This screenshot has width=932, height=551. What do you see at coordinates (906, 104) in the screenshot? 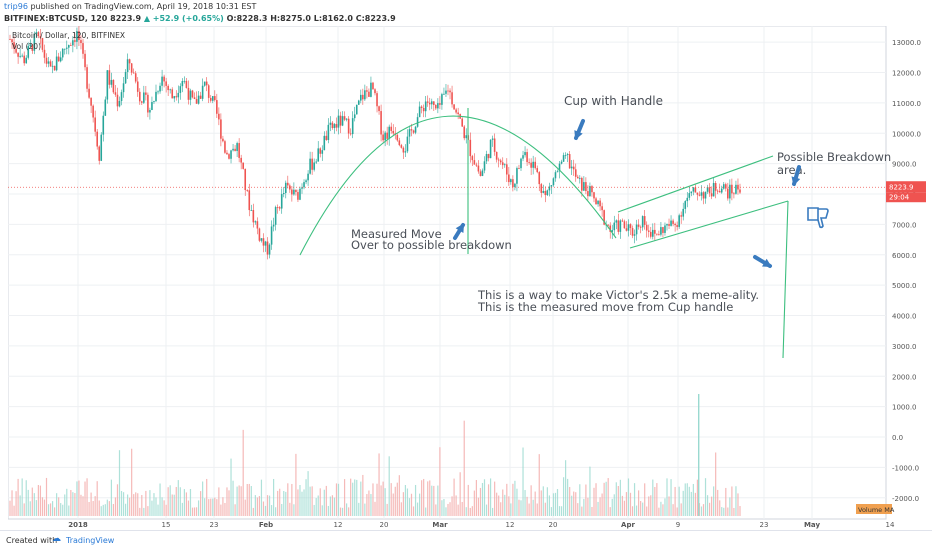
I see `price-tick: 11000.0` at bounding box center [906, 104].